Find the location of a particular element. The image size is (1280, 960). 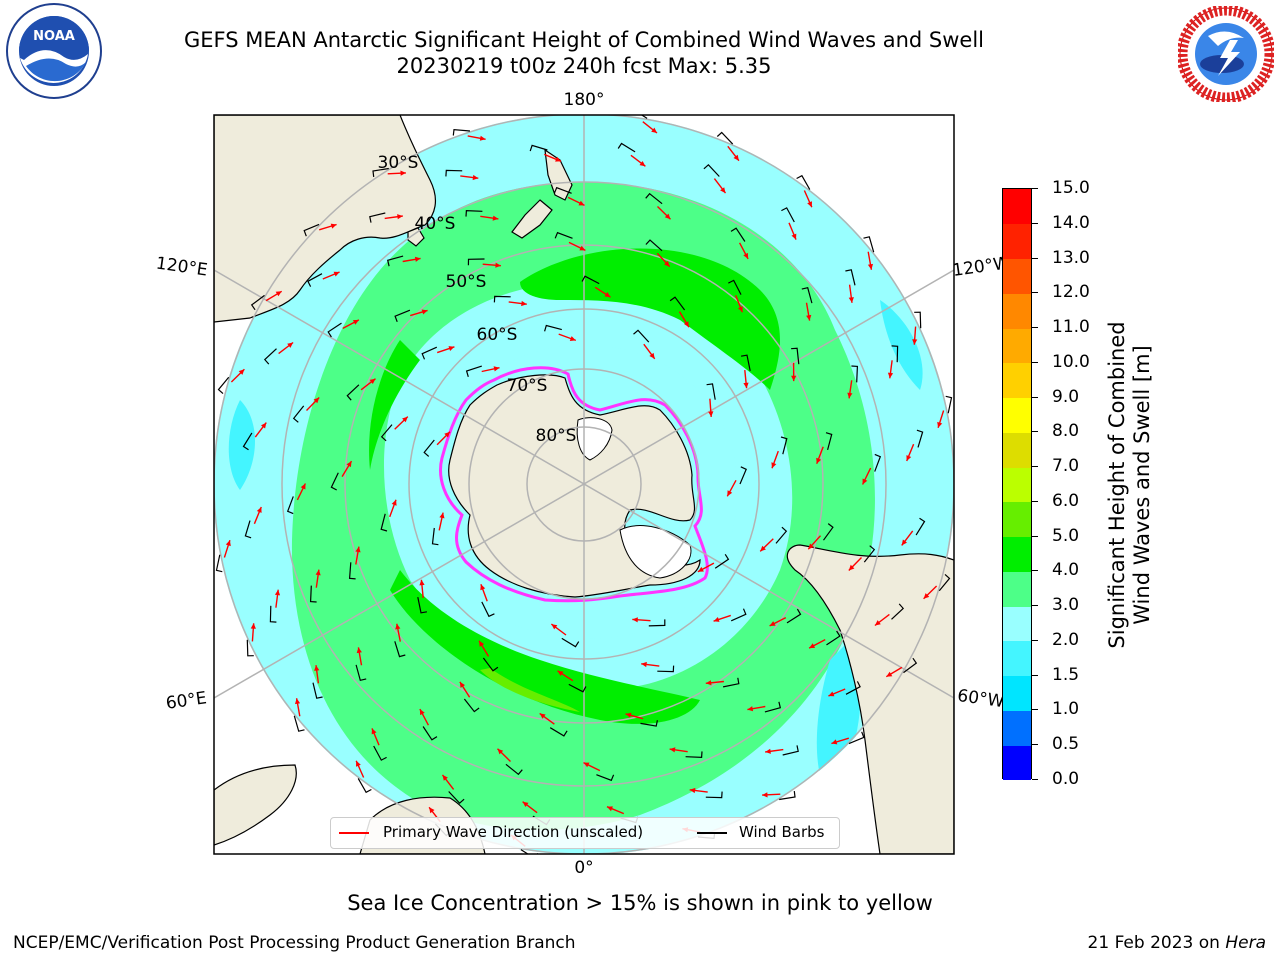

national-weather-service-logo is located at coordinates (1226, 54).